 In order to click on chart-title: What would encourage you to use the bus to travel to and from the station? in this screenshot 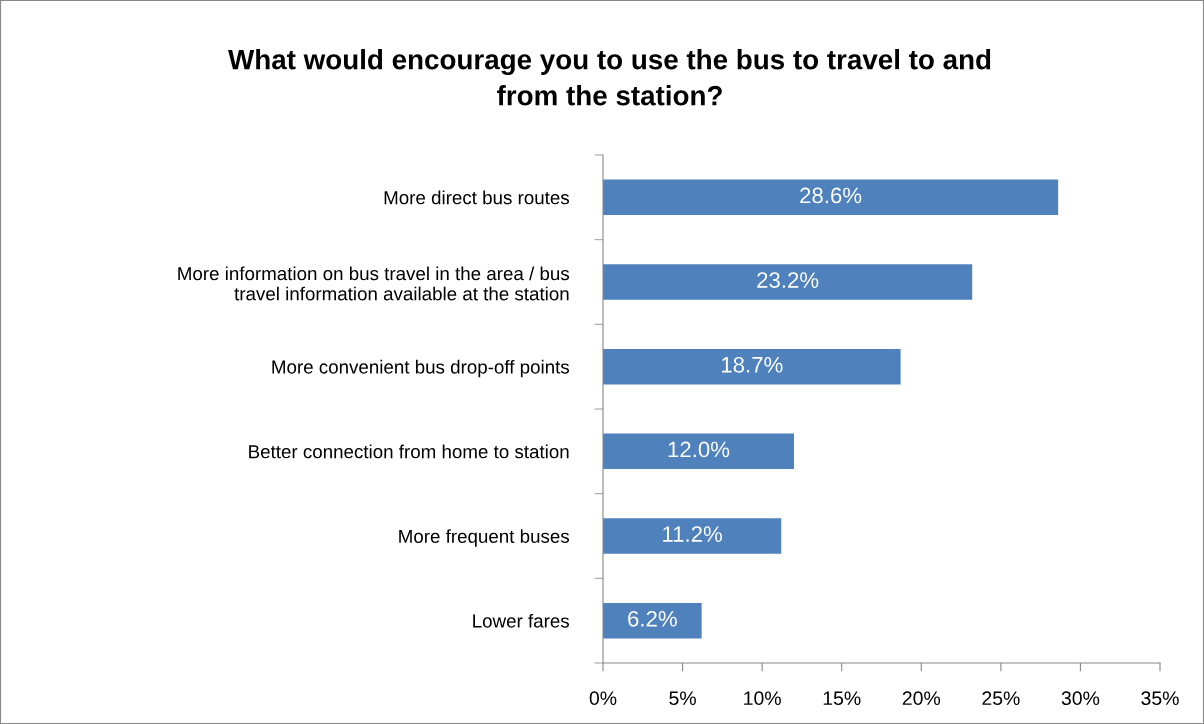, I will do `click(609, 77)`.